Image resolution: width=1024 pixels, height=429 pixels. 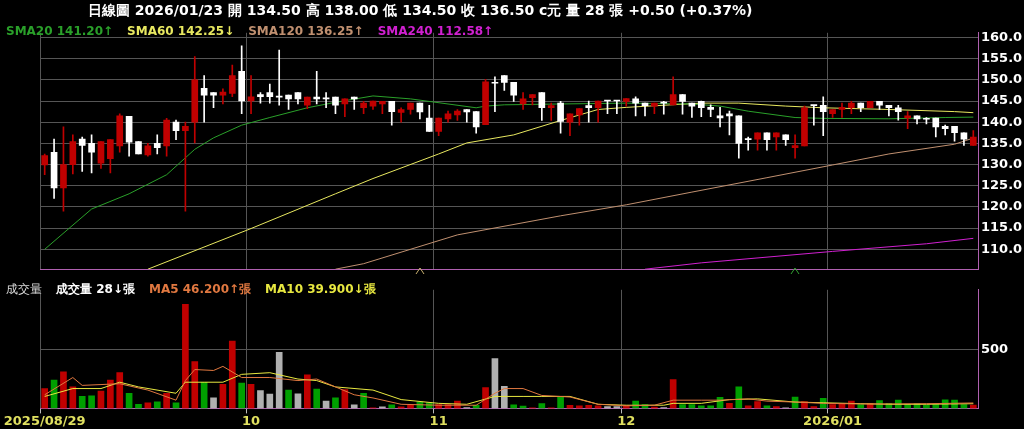 What do you see at coordinates (200, 289) in the screenshot?
I see `text: MA5 46.200↑張` at bounding box center [200, 289].